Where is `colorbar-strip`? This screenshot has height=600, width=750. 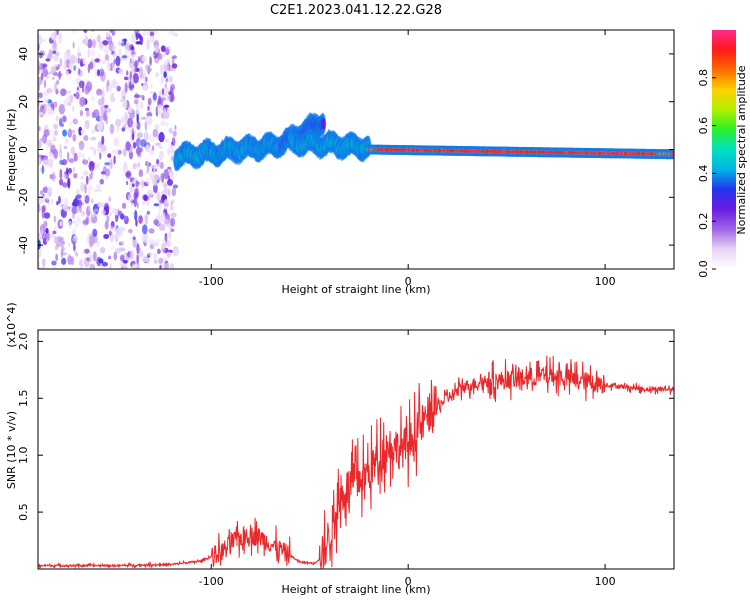 colorbar-strip is located at coordinates (724, 149).